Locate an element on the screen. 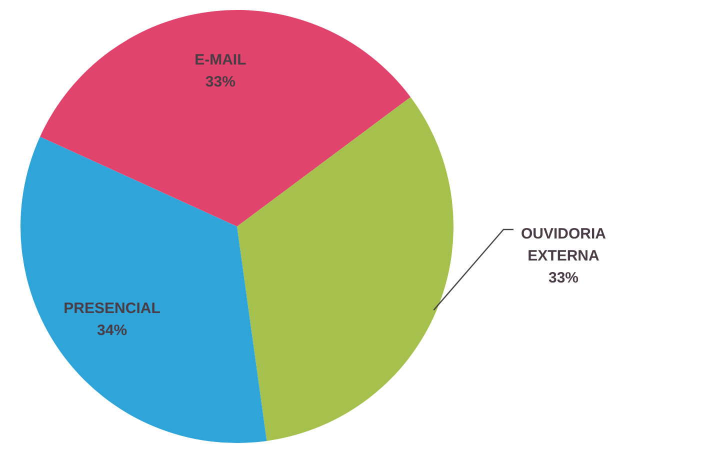 This screenshot has width=722, height=453. data-label: 34% is located at coordinates (112, 330).